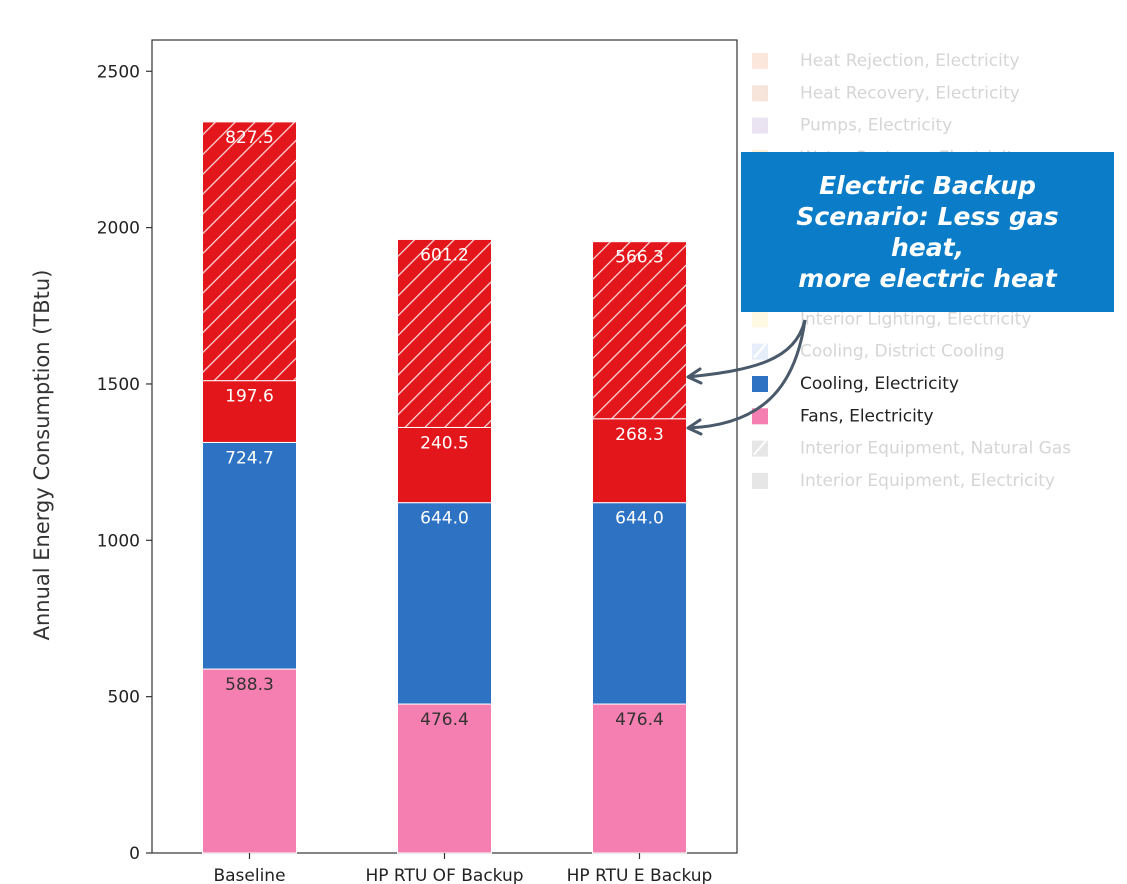 The height and width of the screenshot is (884, 1127). I want to click on legend-label: Fans, Electricity, so click(867, 416).